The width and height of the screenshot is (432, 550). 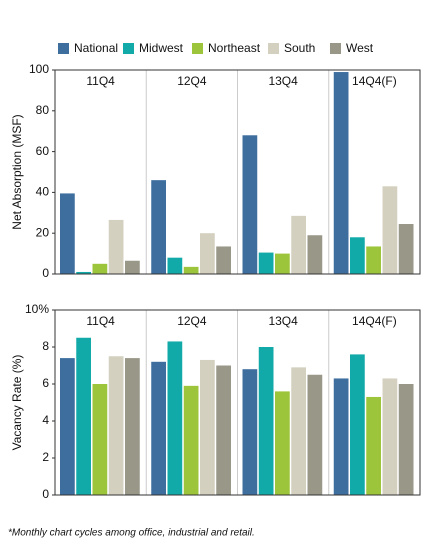 I want to click on y-tick-label: 40, so click(x=43, y=192).